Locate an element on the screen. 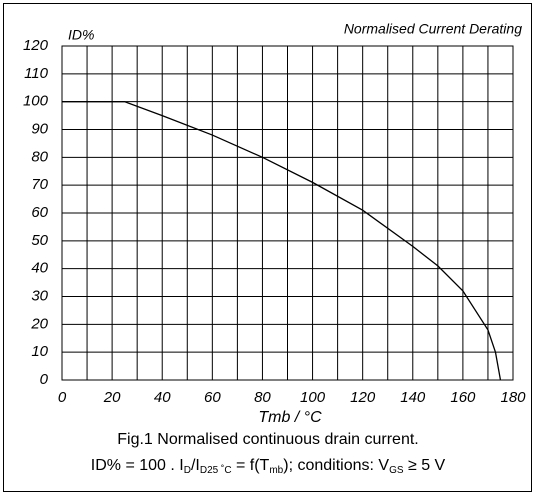  y-tick-label: 50 is located at coordinates (39, 240).